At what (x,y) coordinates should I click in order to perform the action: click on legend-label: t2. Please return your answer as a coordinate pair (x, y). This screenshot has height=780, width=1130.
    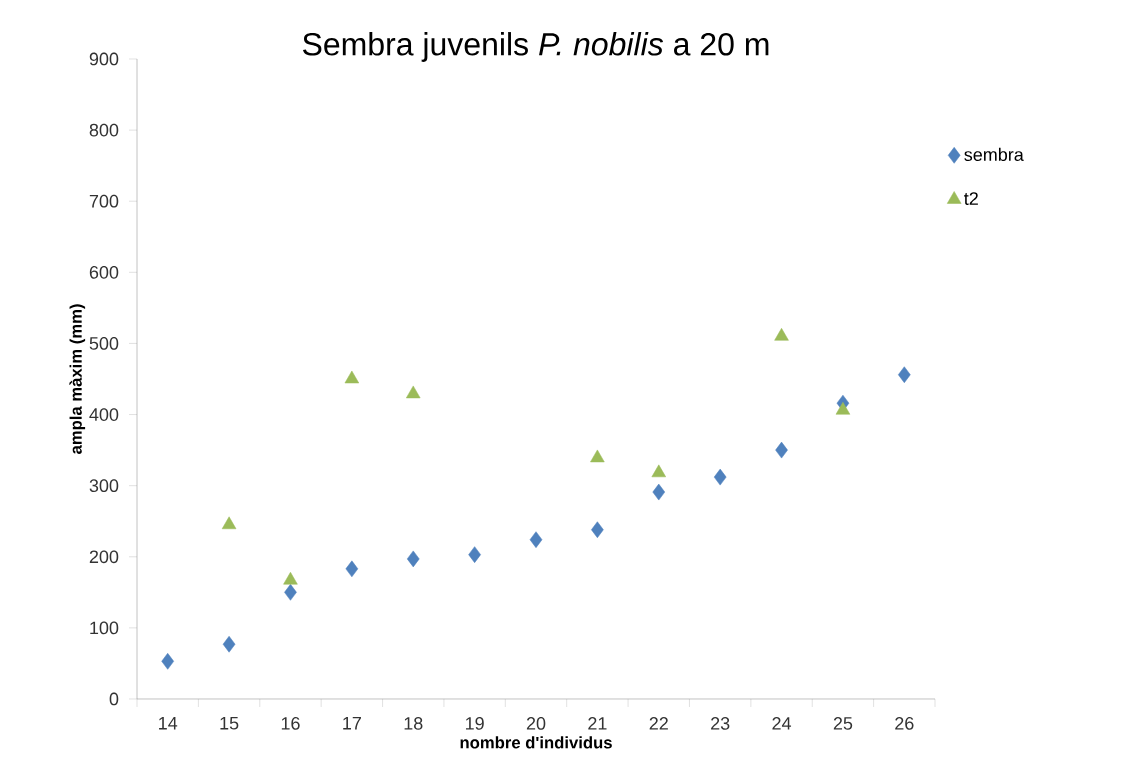
    Looking at the image, I should click on (971, 198).